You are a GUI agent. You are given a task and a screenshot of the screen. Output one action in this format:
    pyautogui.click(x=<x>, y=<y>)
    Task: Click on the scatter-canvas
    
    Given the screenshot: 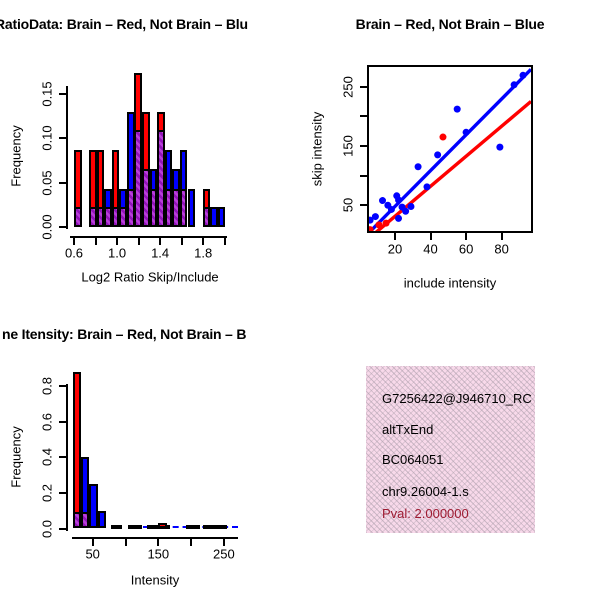 What is the action you would take?
    pyautogui.click(x=450, y=149)
    